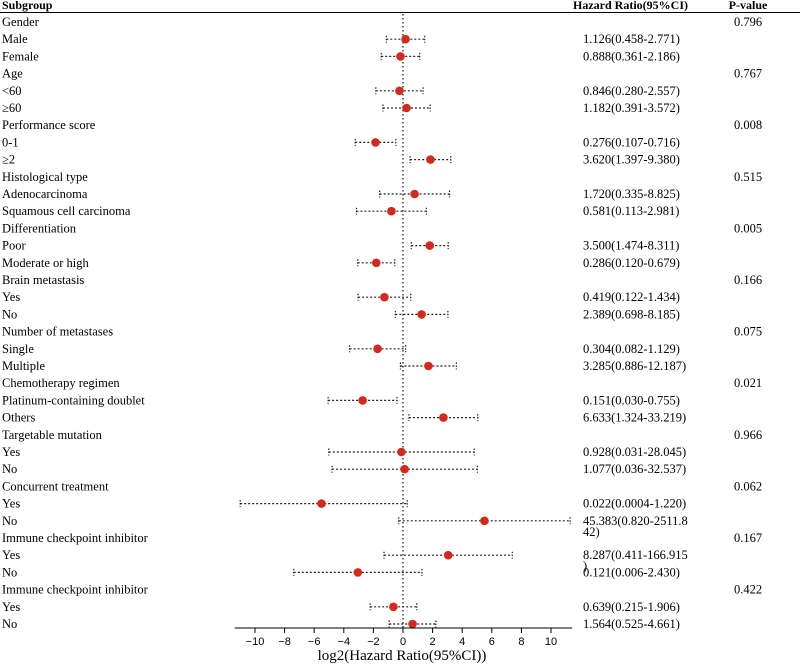 Image resolution: width=800 pixels, height=668 pixels. What do you see at coordinates (45, 177) in the screenshot?
I see `subgroup-heading: Histological type` at bounding box center [45, 177].